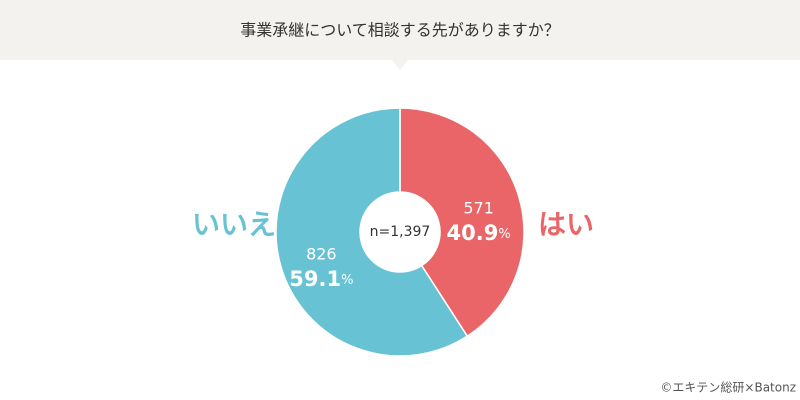 The image size is (800, 400). What do you see at coordinates (728, 388) in the screenshot?
I see `source: ©エキテン総研×Batonz` at bounding box center [728, 388].